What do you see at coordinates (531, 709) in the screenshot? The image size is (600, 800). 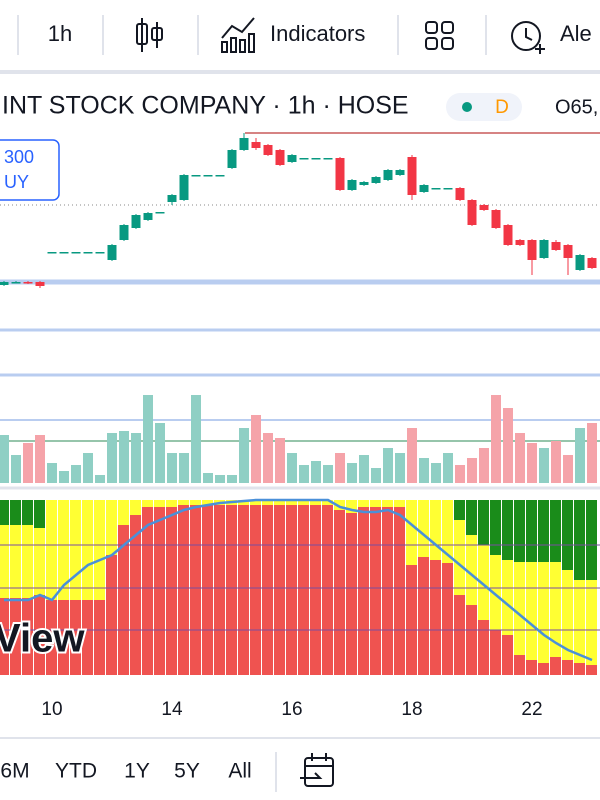 I see `x-tick-label: 22` at bounding box center [531, 709].